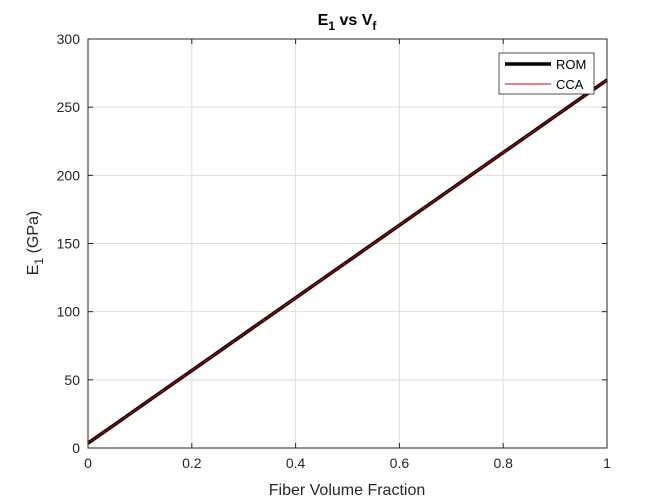 This screenshot has height=503, width=671. Describe the element at coordinates (72, 380) in the screenshot. I see `y-tick-label: 50` at that location.